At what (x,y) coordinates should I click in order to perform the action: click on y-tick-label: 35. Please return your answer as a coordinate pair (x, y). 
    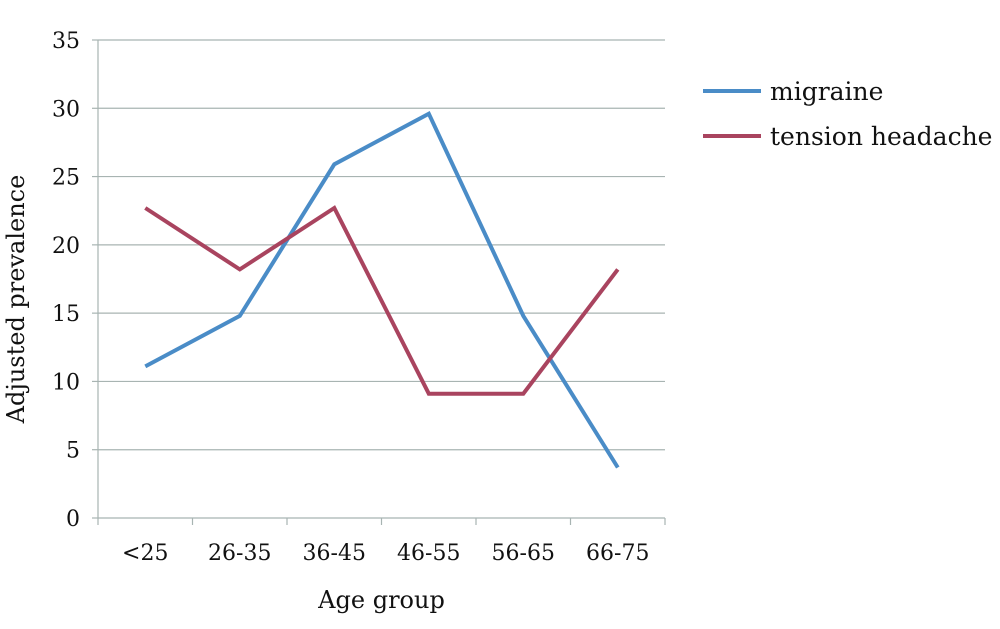
    Looking at the image, I should click on (66, 41).